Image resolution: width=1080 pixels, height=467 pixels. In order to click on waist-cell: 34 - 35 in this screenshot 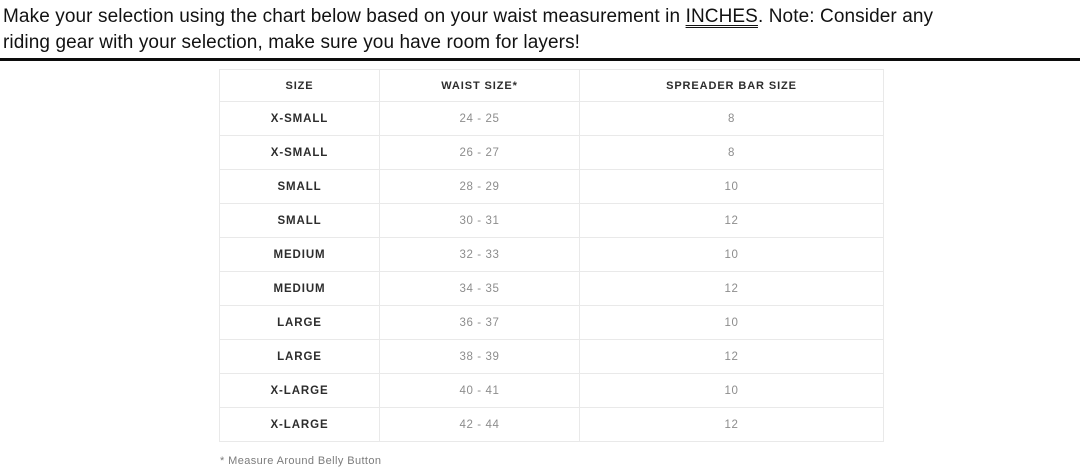, I will do `click(479, 288)`.